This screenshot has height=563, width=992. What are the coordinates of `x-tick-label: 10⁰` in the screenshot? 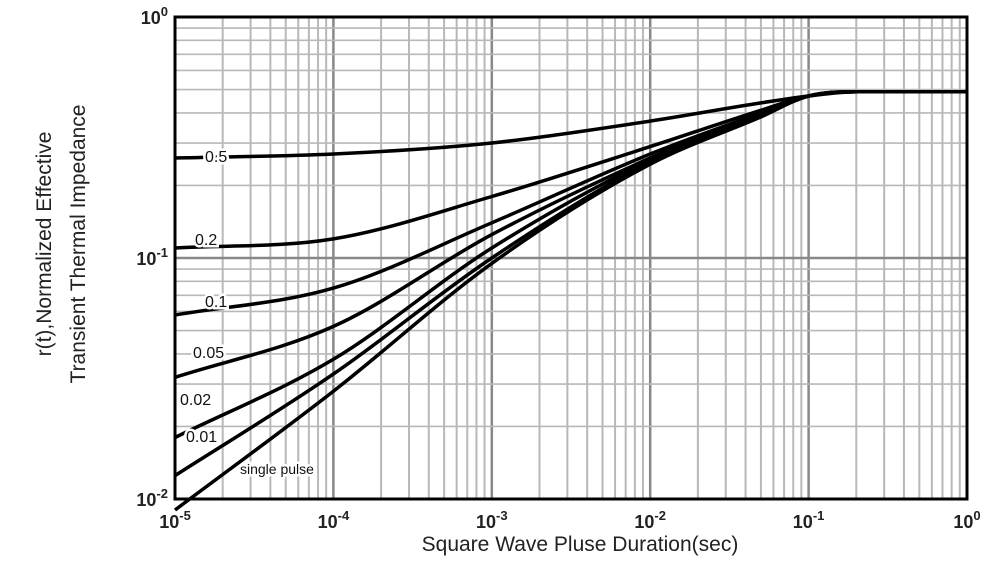 It's located at (966, 520).